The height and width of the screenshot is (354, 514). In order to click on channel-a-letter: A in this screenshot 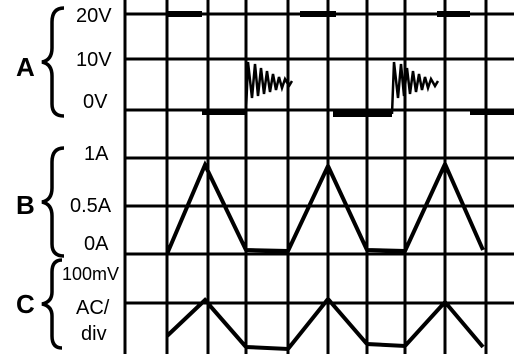, I will do `click(25, 67)`.